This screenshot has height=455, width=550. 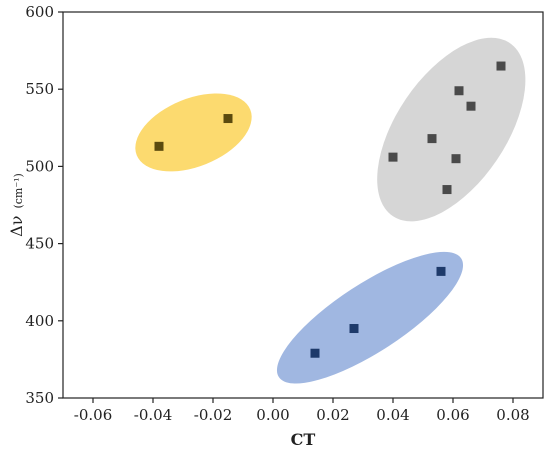 What do you see at coordinates (452, 415) in the screenshot?
I see `x-tick-label: 0.06` at bounding box center [452, 415].